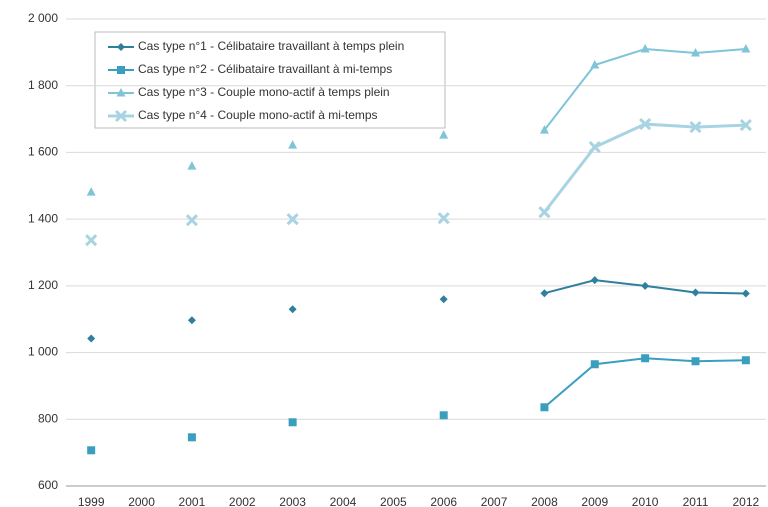 The height and width of the screenshot is (507, 768). Describe the element at coordinates (746, 501) in the screenshot. I see `x-tick-label: 2012` at that location.